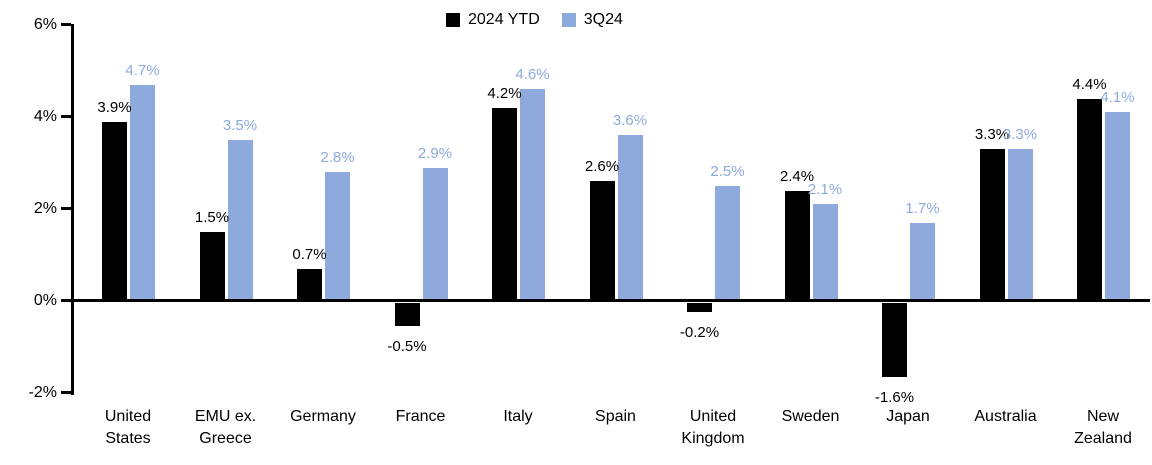  I want to click on value-label: 4.4%, so click(1089, 84).